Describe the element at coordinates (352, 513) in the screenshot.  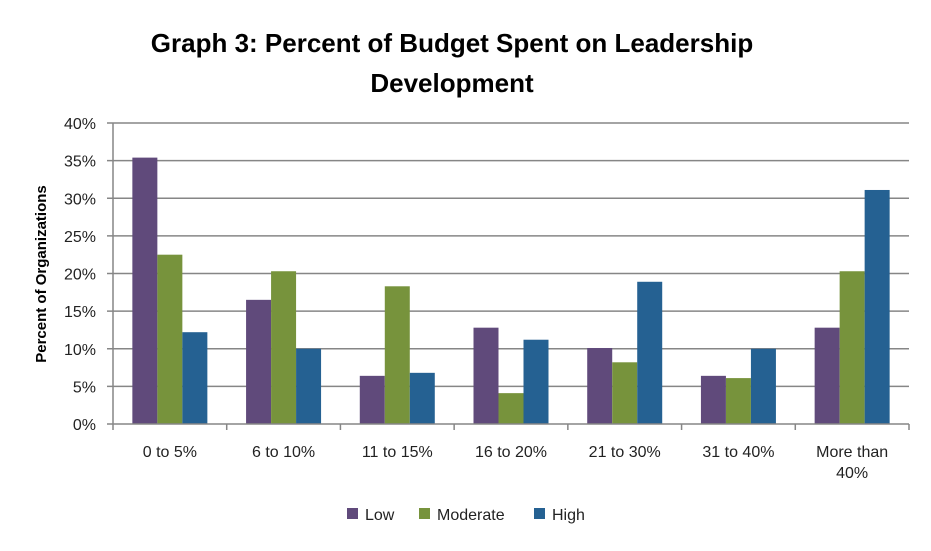
I see `legend-swatch-low` at that location.